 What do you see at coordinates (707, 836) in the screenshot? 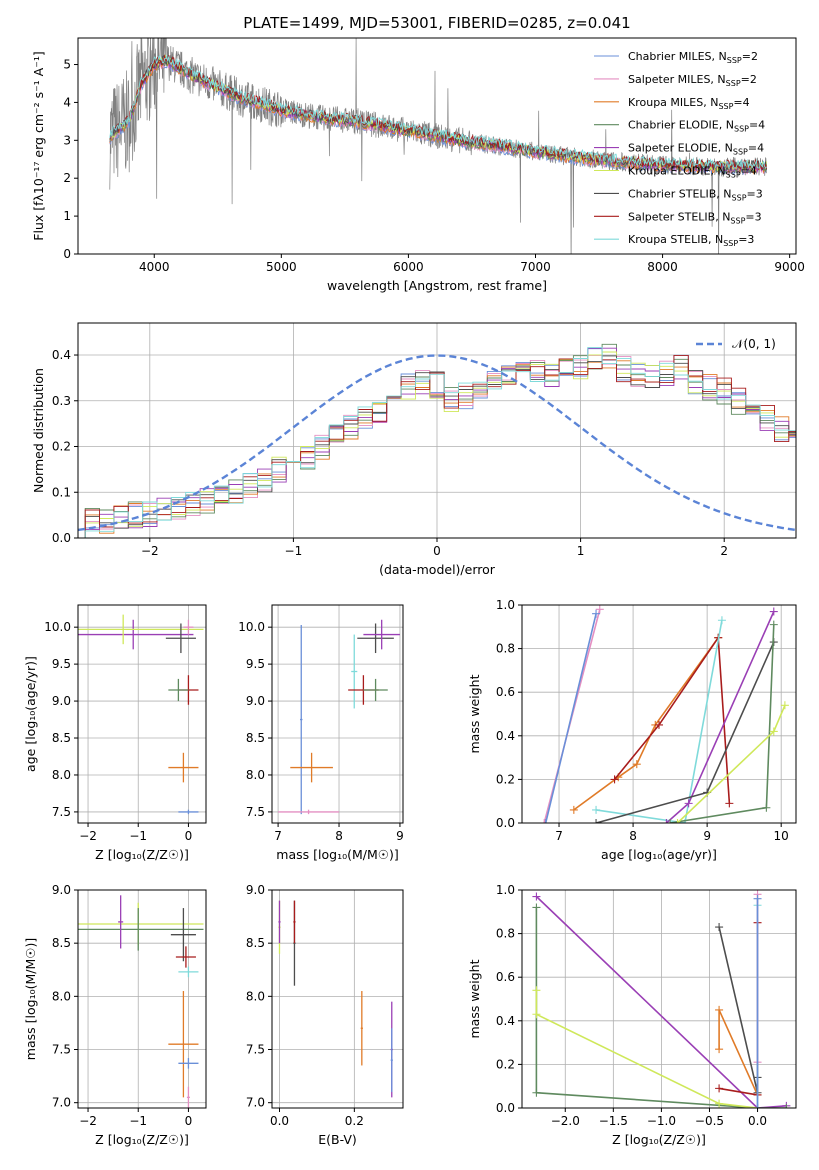
I see `x-tick-label: 9` at bounding box center [707, 836].